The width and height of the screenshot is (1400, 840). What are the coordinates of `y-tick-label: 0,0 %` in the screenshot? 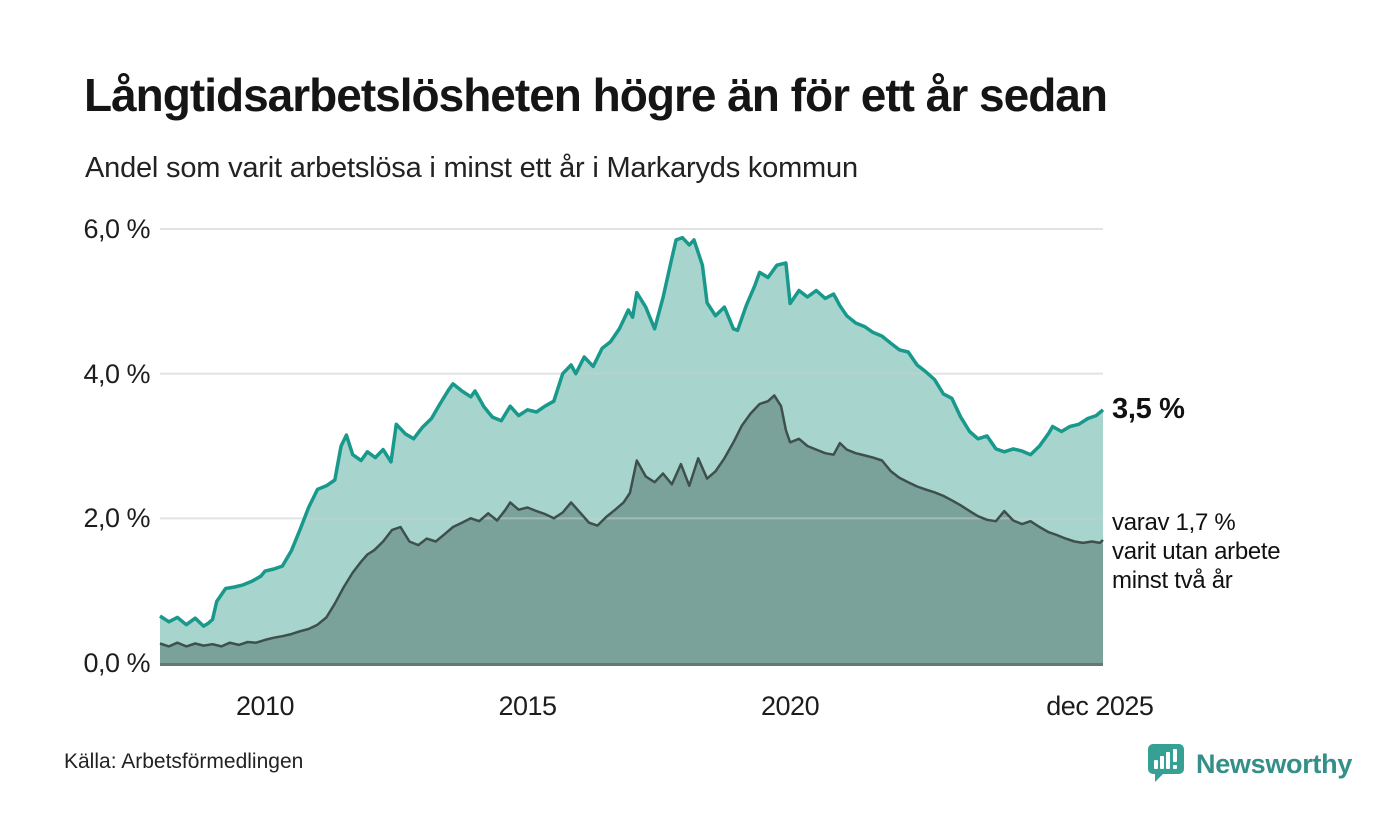 It's located at (116, 663).